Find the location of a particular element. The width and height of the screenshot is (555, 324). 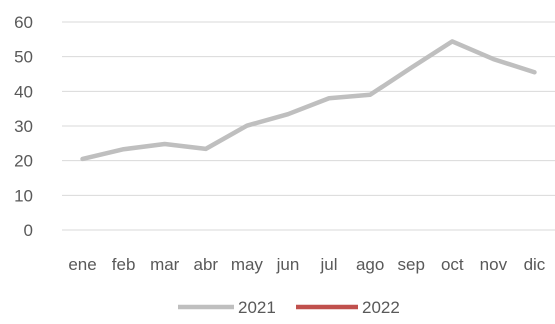

y-tick-label: 50 is located at coordinates (23, 57).